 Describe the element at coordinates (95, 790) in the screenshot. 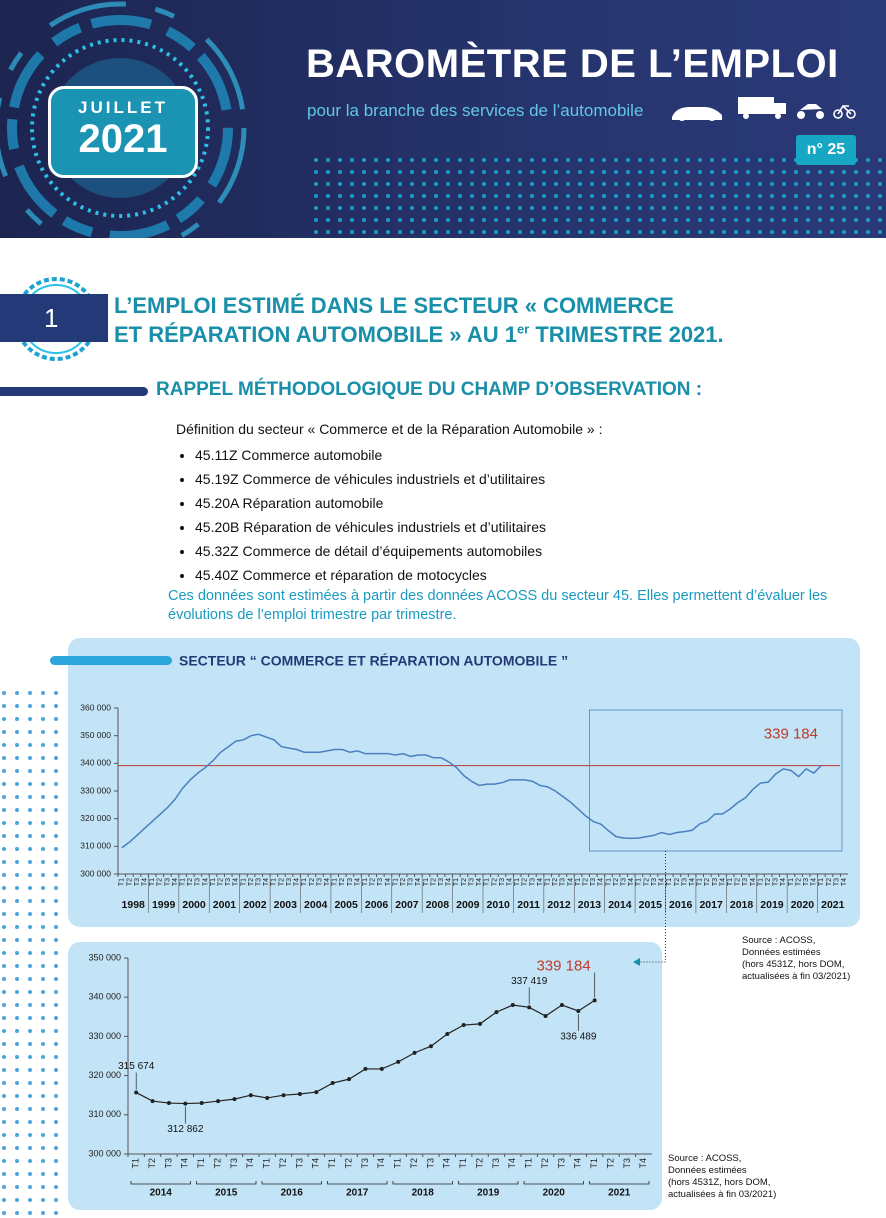

I see `y-tick-label: 330 000` at that location.